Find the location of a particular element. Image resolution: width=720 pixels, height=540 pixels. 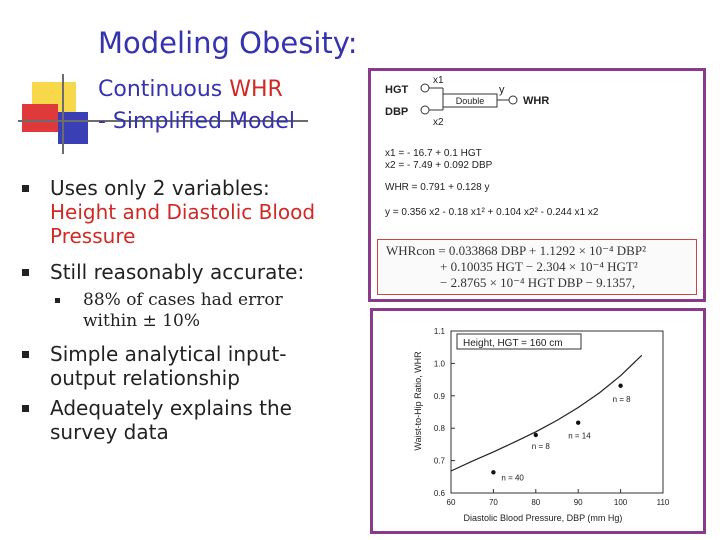

output-whr-label: WHR is located at coordinates (536, 101).